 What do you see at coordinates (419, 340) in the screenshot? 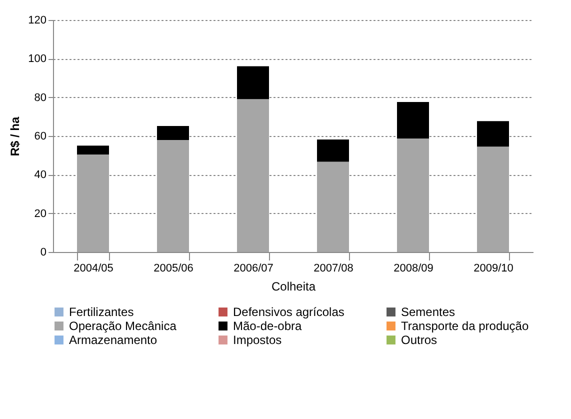
I see `legend-label: Outros` at bounding box center [419, 340].